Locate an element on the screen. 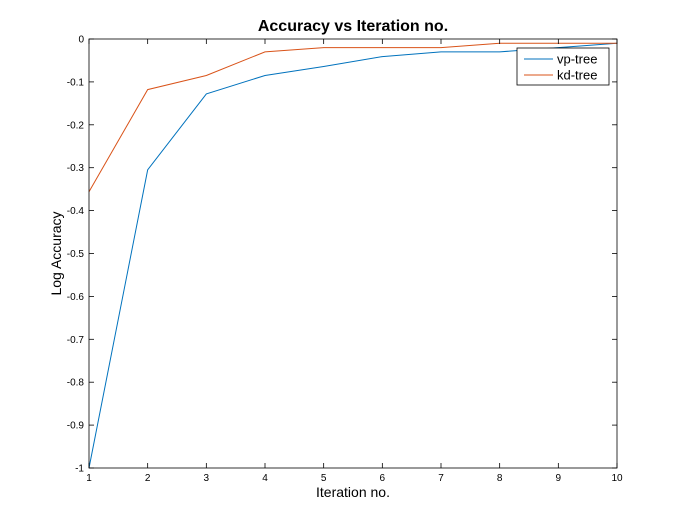 Image resolution: width=682 pixels, height=527 pixels. x-tick-label: 10 is located at coordinates (617, 478).